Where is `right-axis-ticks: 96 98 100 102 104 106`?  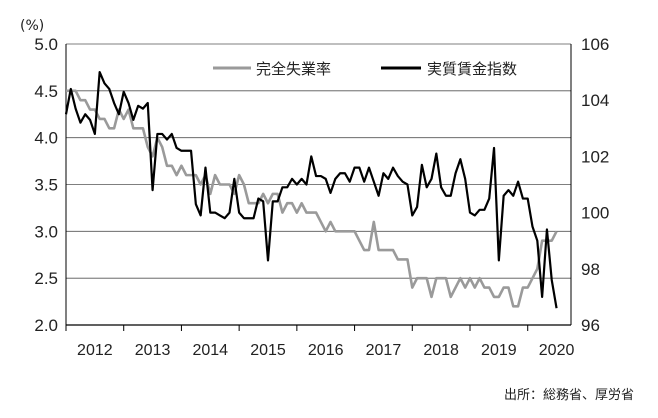 right-axis-ticks: 96 98 100 102 104 106 is located at coordinates (595, 185).